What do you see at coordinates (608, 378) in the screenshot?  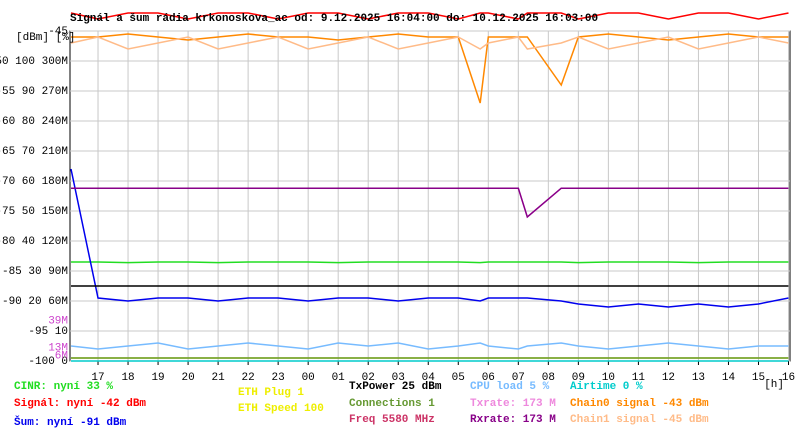 I see `x-tick-label: 10` at bounding box center [608, 378].